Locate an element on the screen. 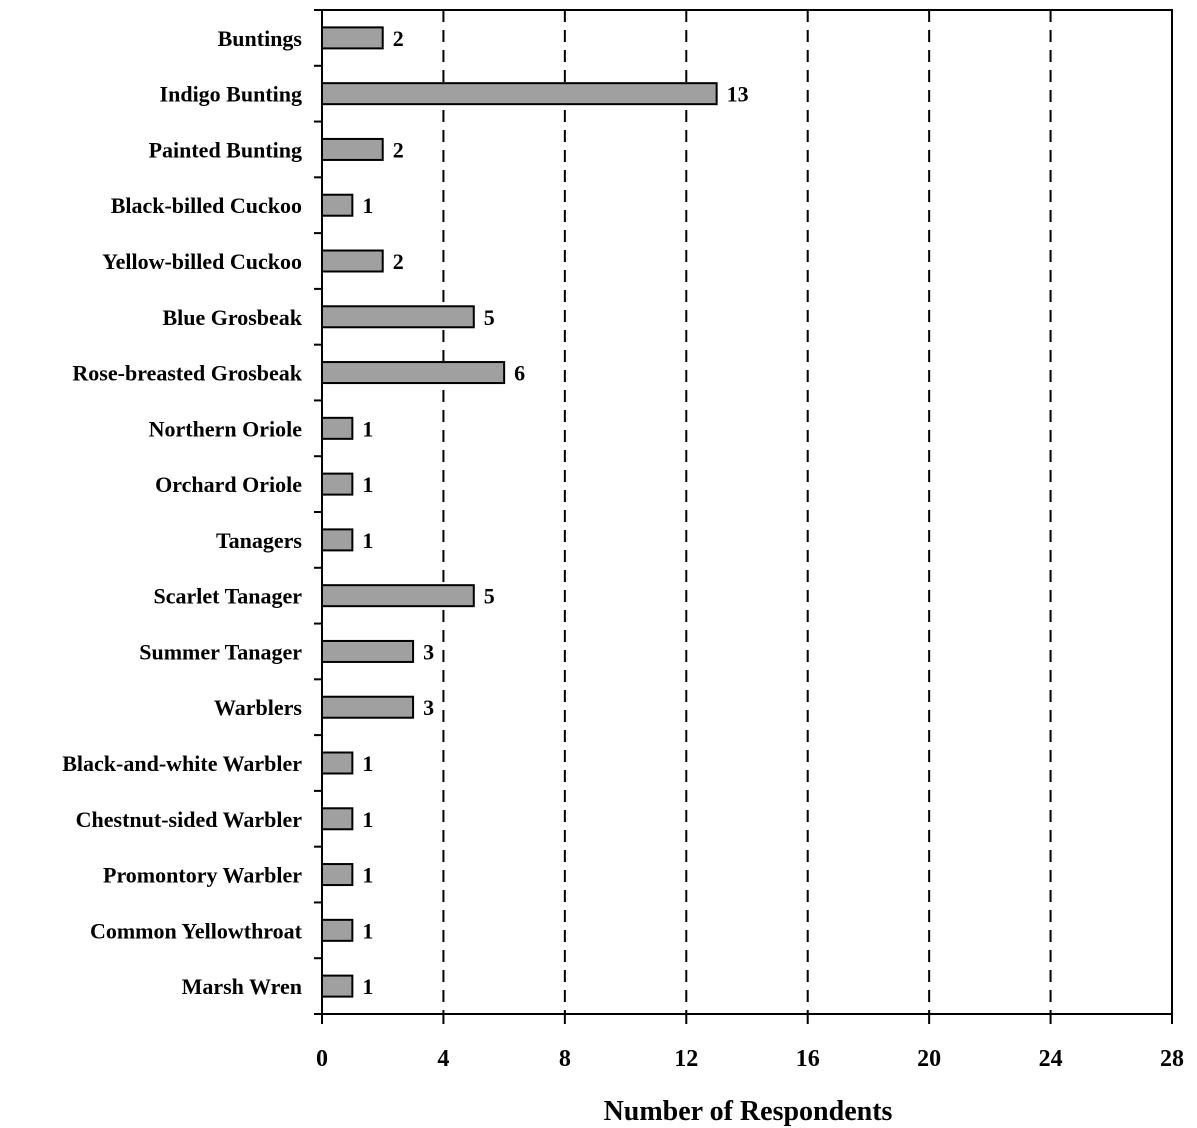  category-label: Common Yellowthroat is located at coordinates (196, 930).